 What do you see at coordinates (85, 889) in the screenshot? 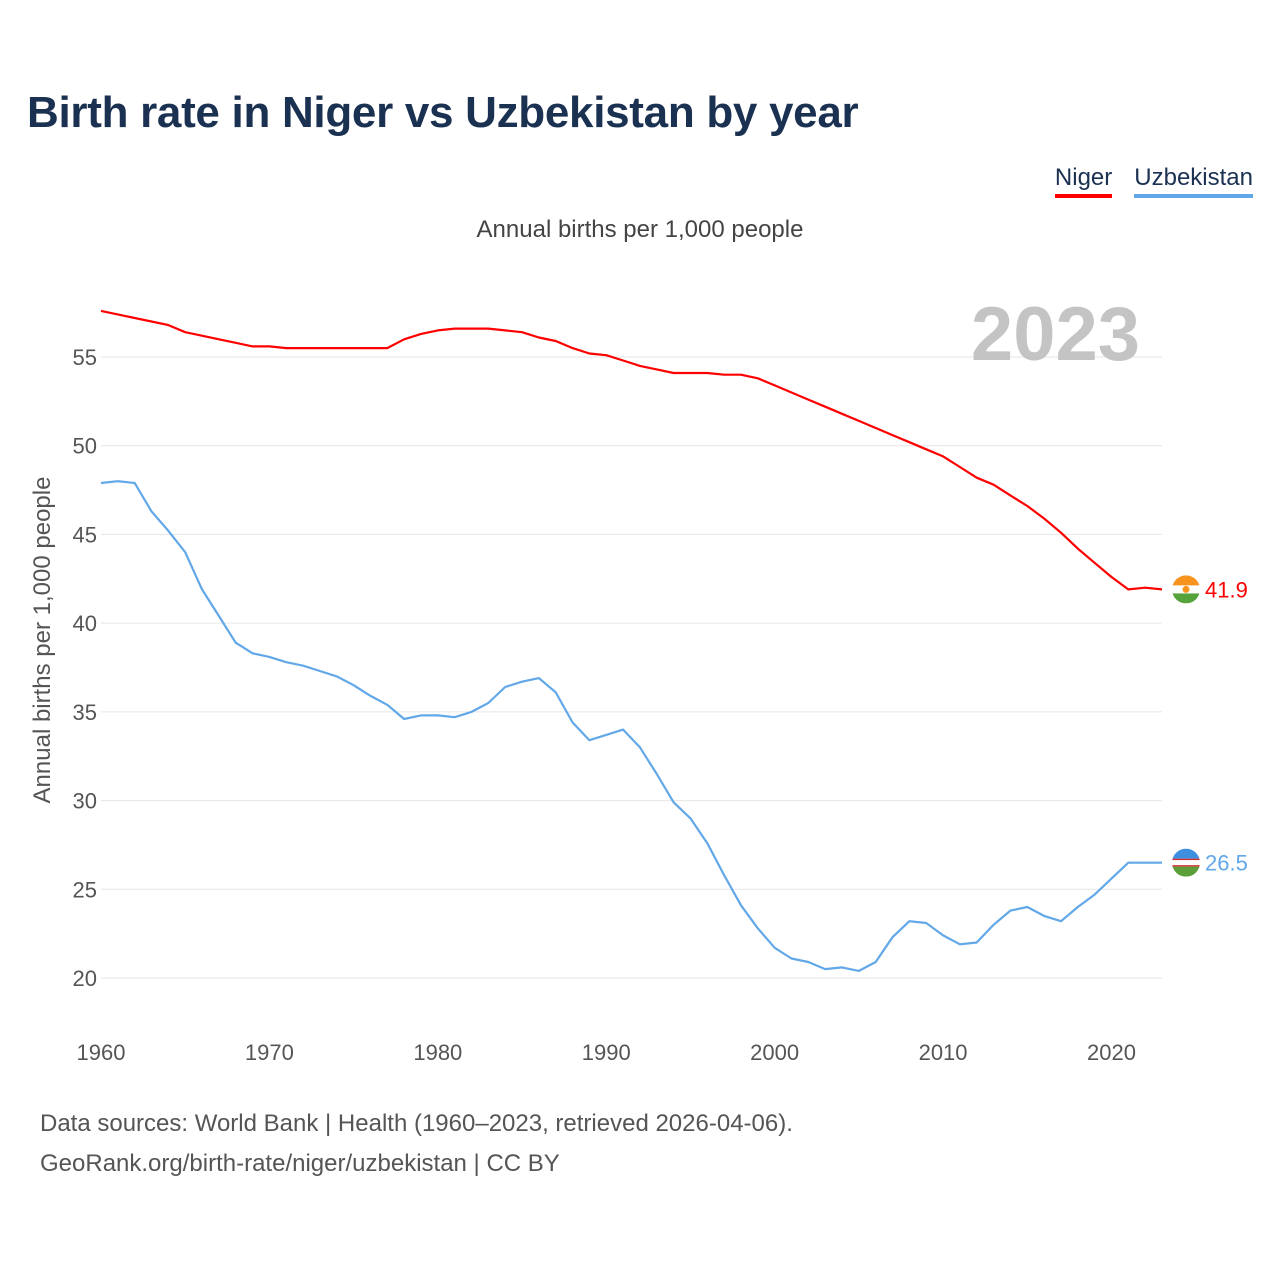
I see `y-tick-label: 25` at bounding box center [85, 889].